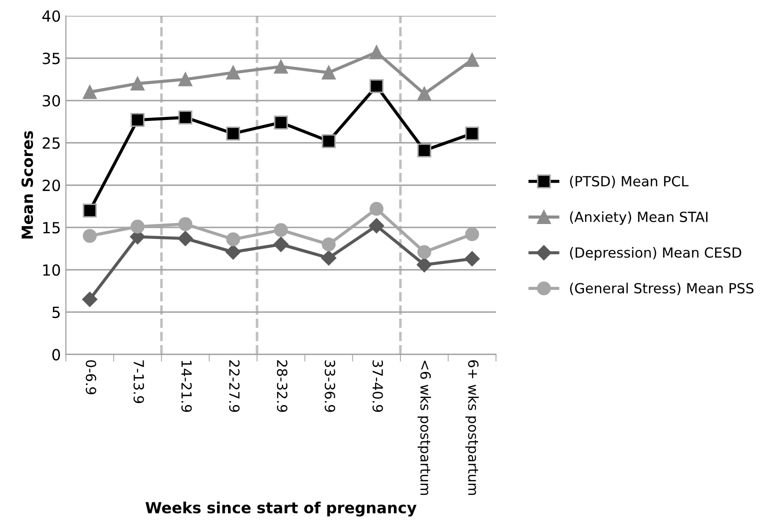 Image resolution: width=775 pixels, height=529 pixels. I want to click on y-tick-label: 5, so click(56, 312).